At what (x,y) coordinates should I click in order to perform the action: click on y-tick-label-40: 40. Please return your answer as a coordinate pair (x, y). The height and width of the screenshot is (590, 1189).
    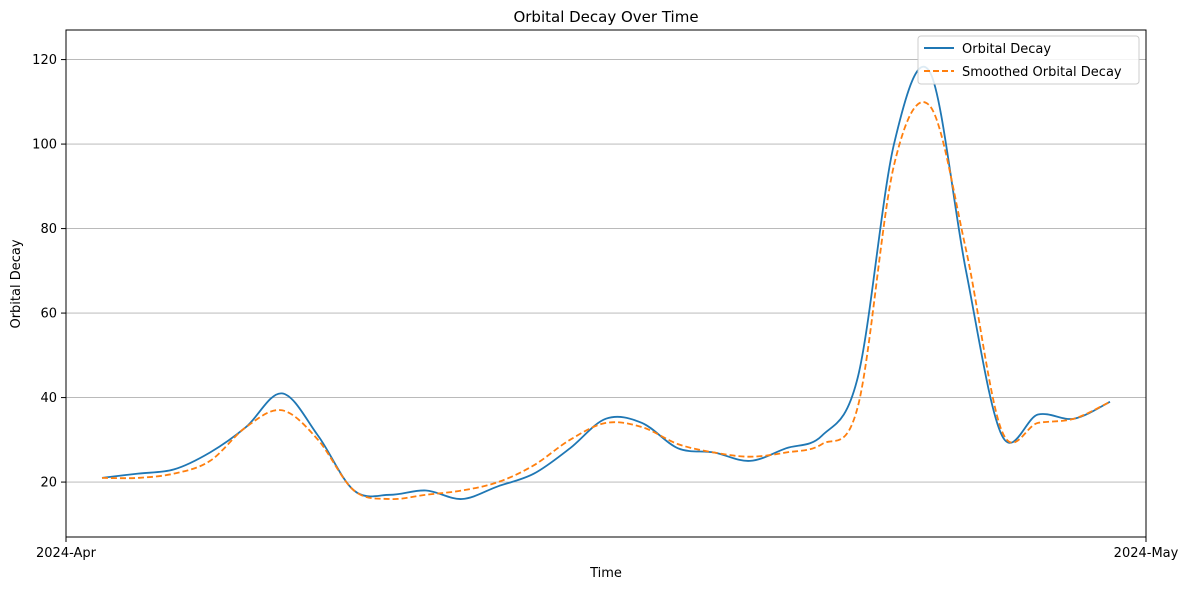
    Looking at the image, I should click on (48, 398).